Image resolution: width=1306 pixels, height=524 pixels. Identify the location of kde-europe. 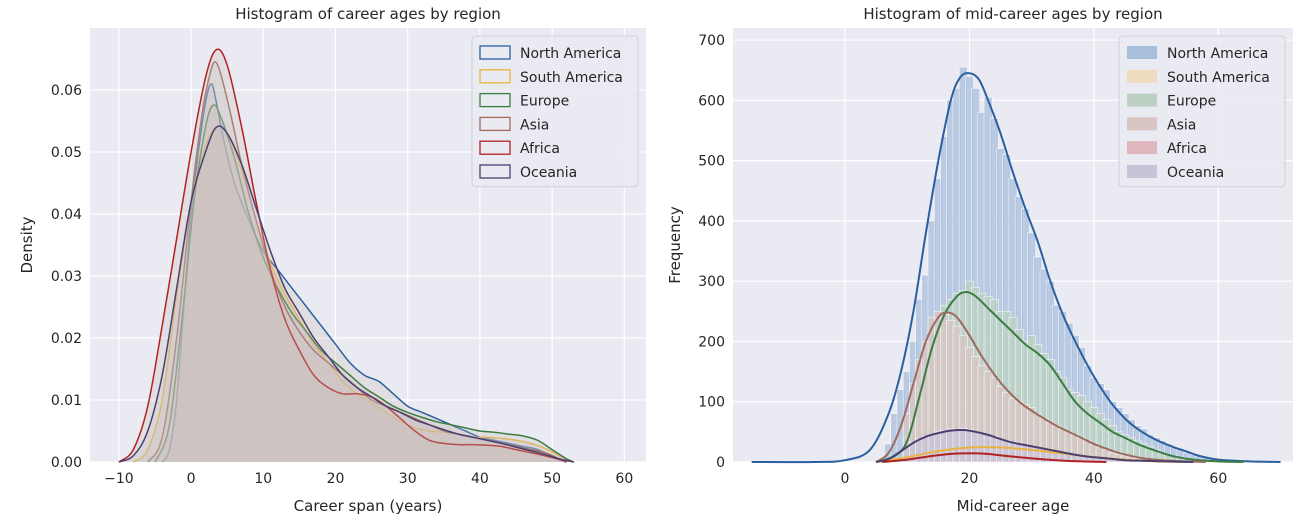
(1059, 377).